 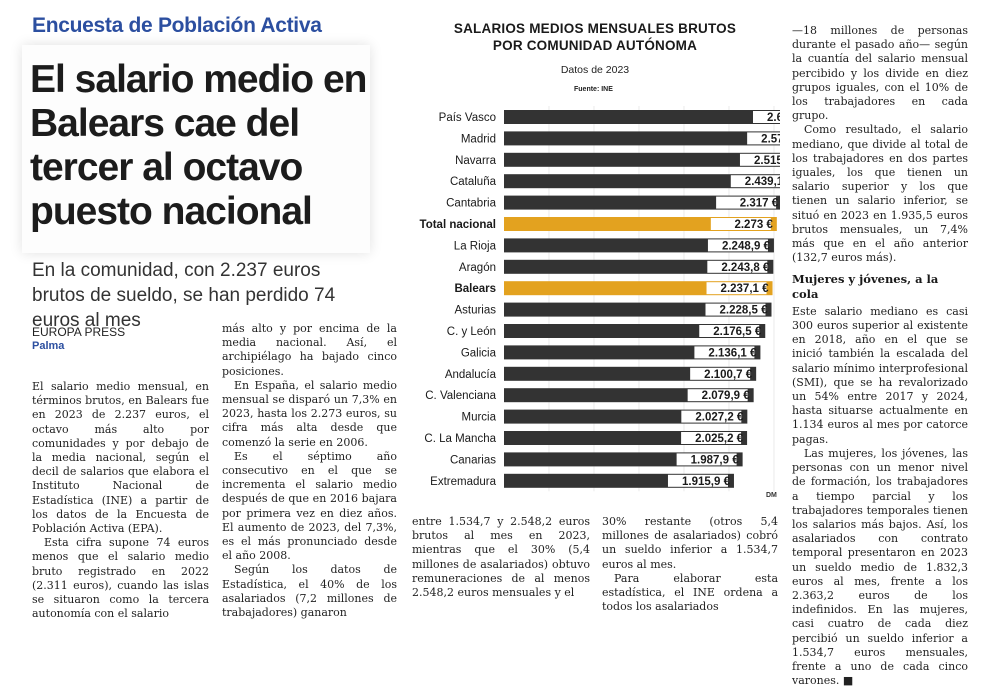 What do you see at coordinates (773, 118) in the screenshot?
I see `value-label: 2.624,3 €` at bounding box center [773, 118].